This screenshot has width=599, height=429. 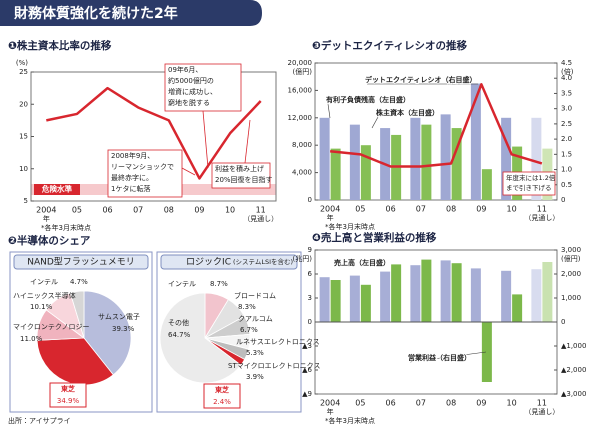 I want to click on pie-label: マイクロンテクノロジー, so click(x=51, y=327).